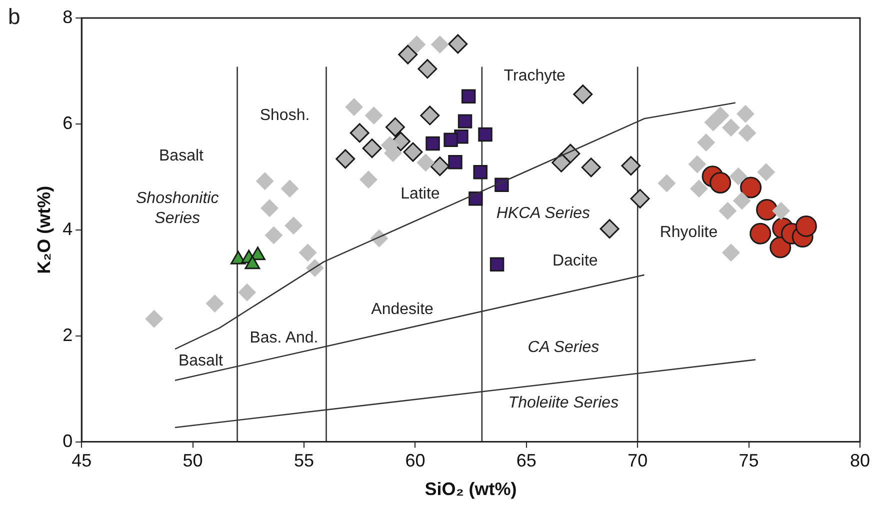 Image resolution: width=882 pixels, height=513 pixels. Describe the element at coordinates (304, 460) in the screenshot. I see `x-tick-label: 55` at that location.